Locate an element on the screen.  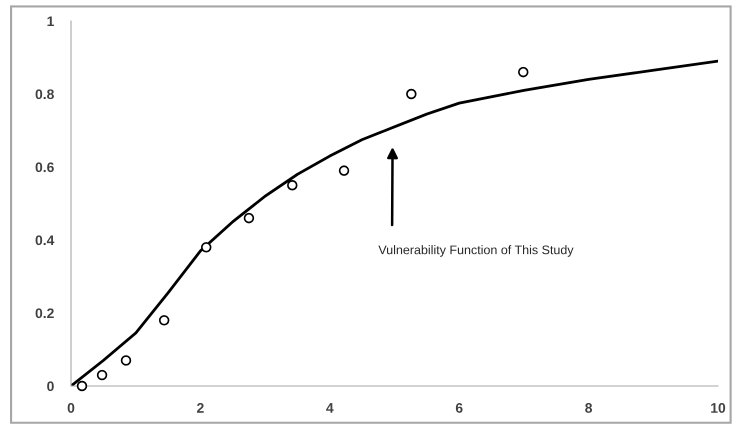
x-tick-label: 6 is located at coordinates (459, 408).